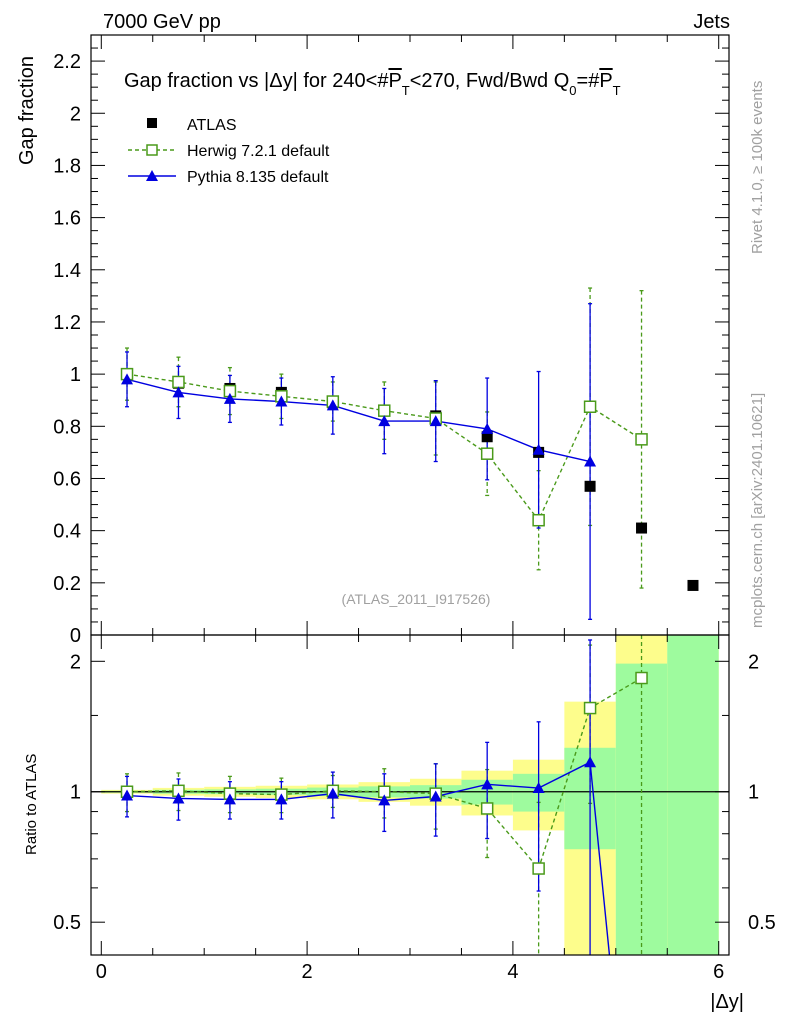  Describe the element at coordinates (67, 923) in the screenshot. I see `ratio-tick-label-left: 0.5` at that location.